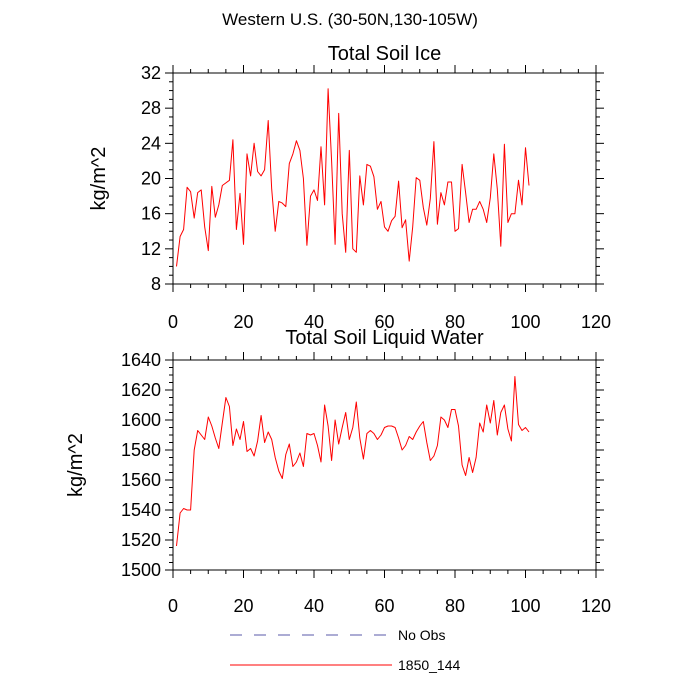 Image resolution: width=700 pixels, height=700 pixels. What do you see at coordinates (141, 450) in the screenshot?
I see `y-tick-label: 1580` at bounding box center [141, 450].